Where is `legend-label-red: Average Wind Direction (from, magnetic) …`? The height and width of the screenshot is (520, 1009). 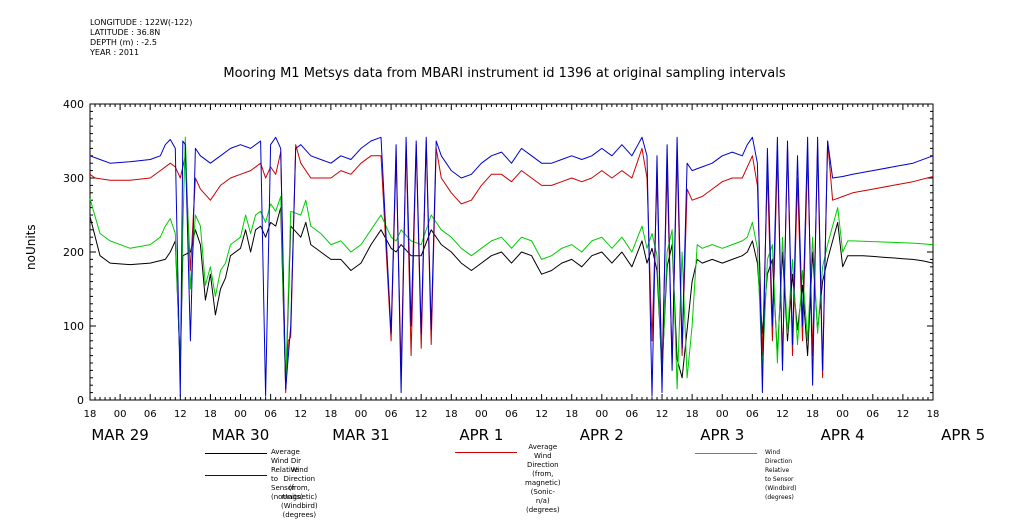 legend-label-red: Average Wind Direction (from, magnetic) … is located at coordinates (543, 478).